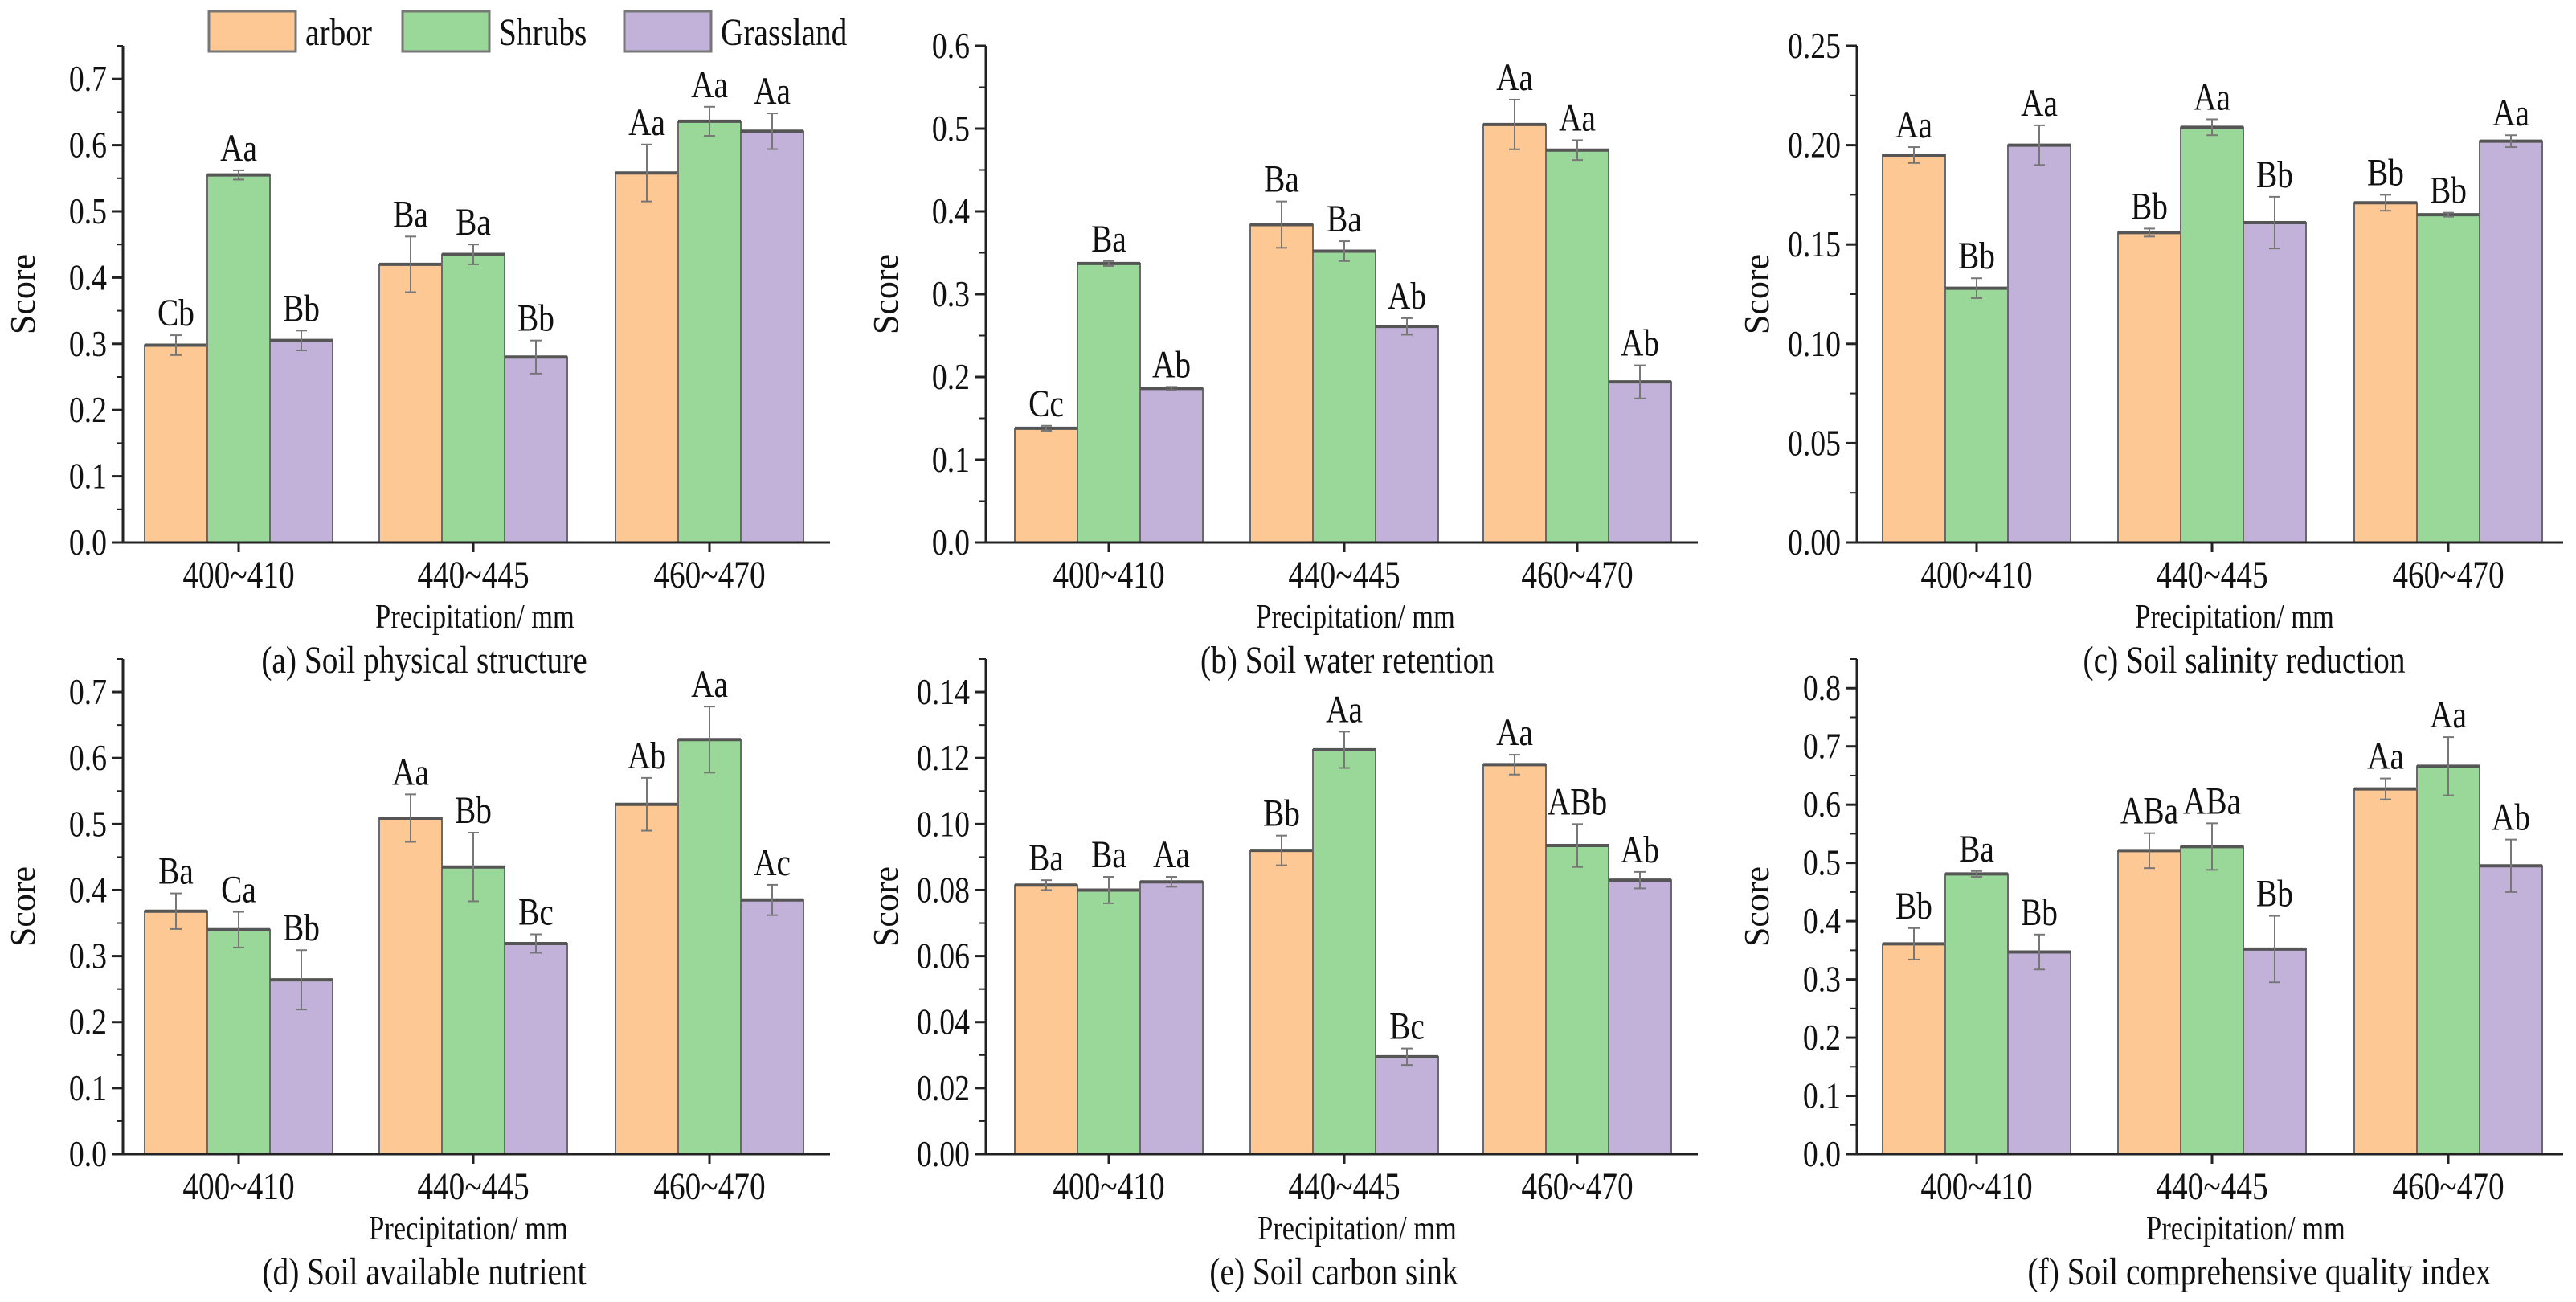 The width and height of the screenshot is (2576, 1302). What do you see at coordinates (88, 79) in the screenshot?
I see `y-tick-label: 0.7` at bounding box center [88, 79].